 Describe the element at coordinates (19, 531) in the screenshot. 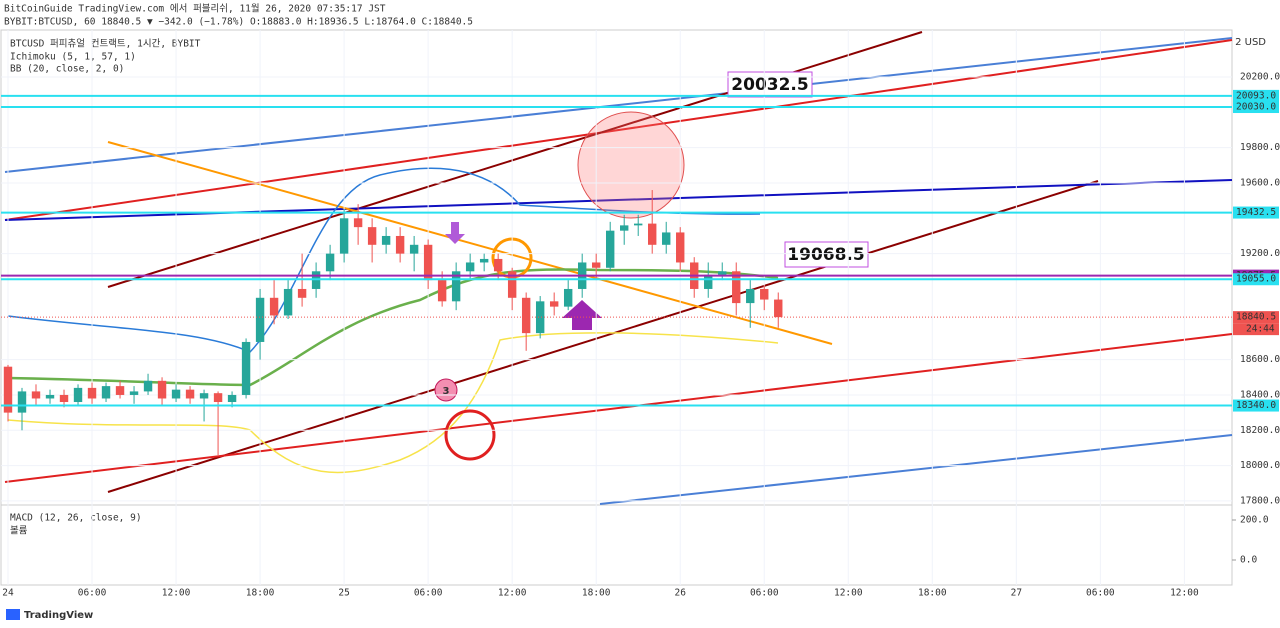

I see `volume-label: 볼륨` at that location.